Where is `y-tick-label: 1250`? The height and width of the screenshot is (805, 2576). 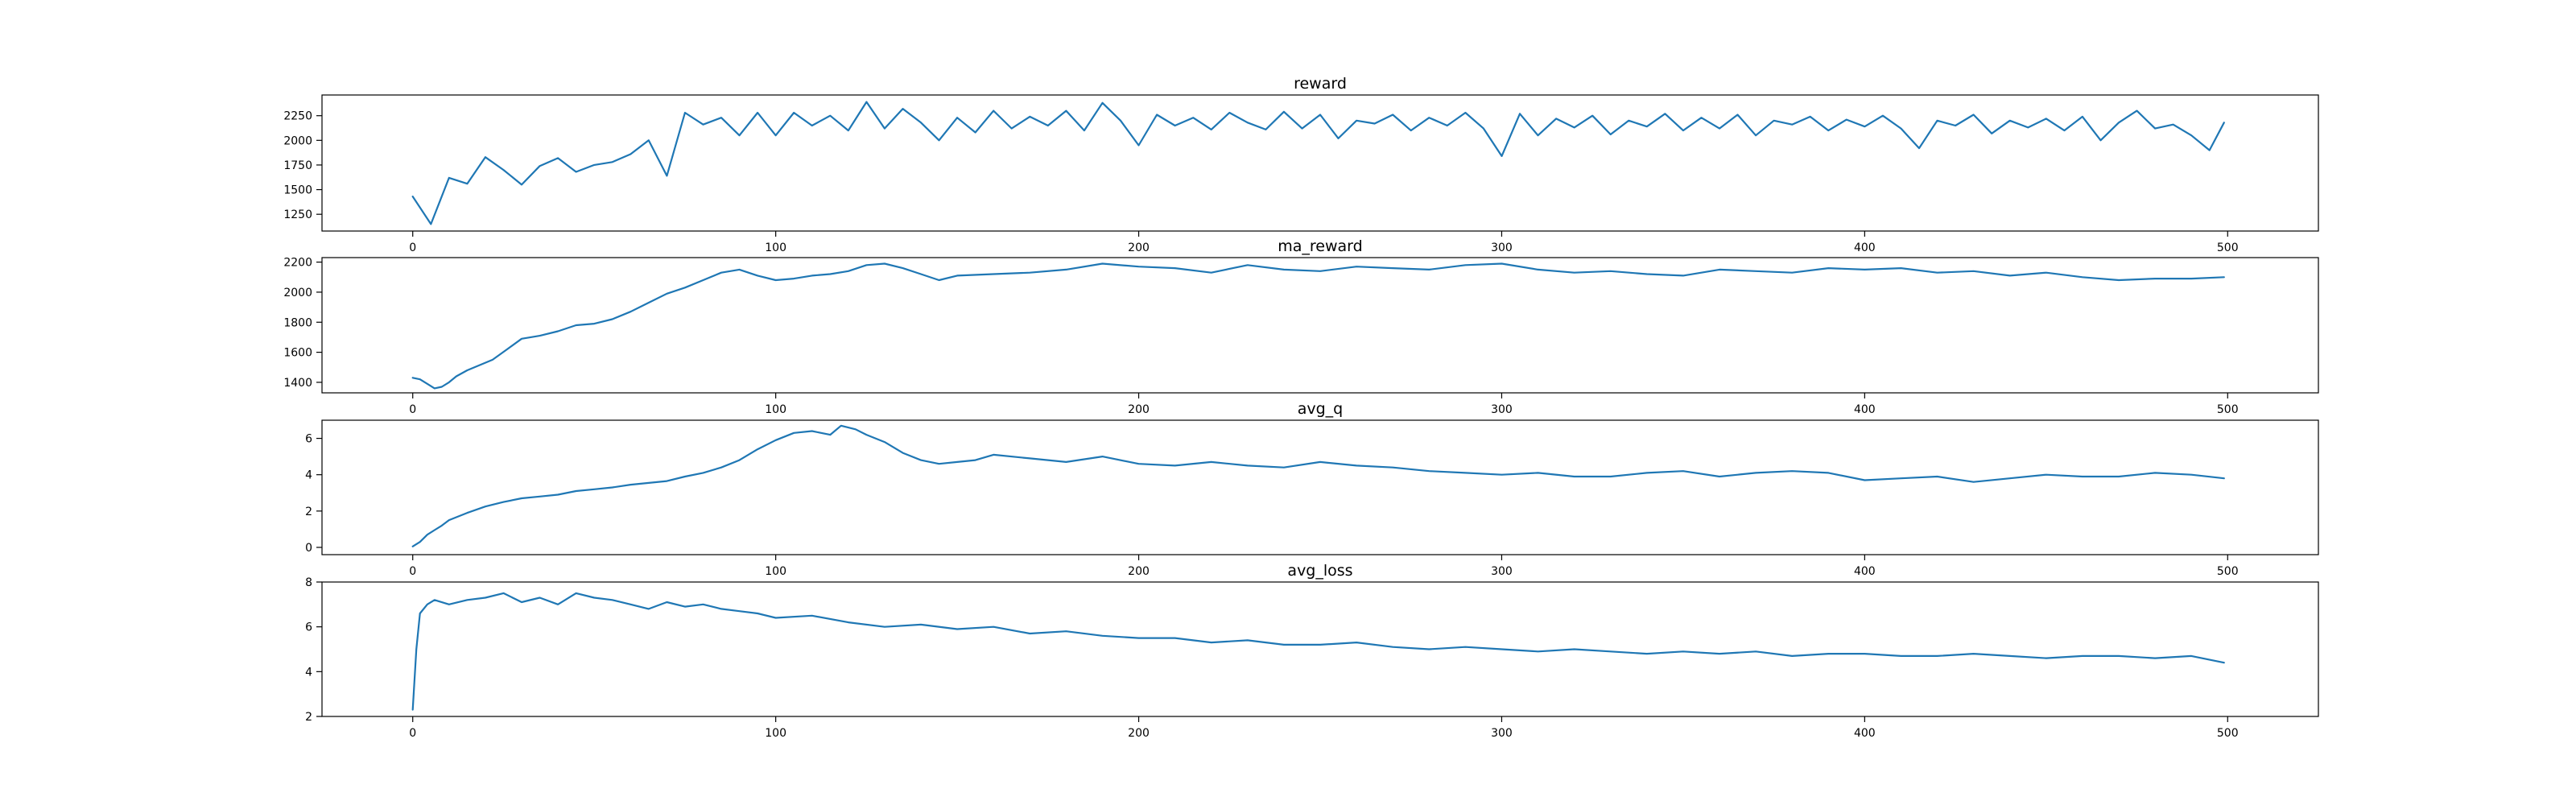 y-tick-label: 1250 is located at coordinates (297, 214).